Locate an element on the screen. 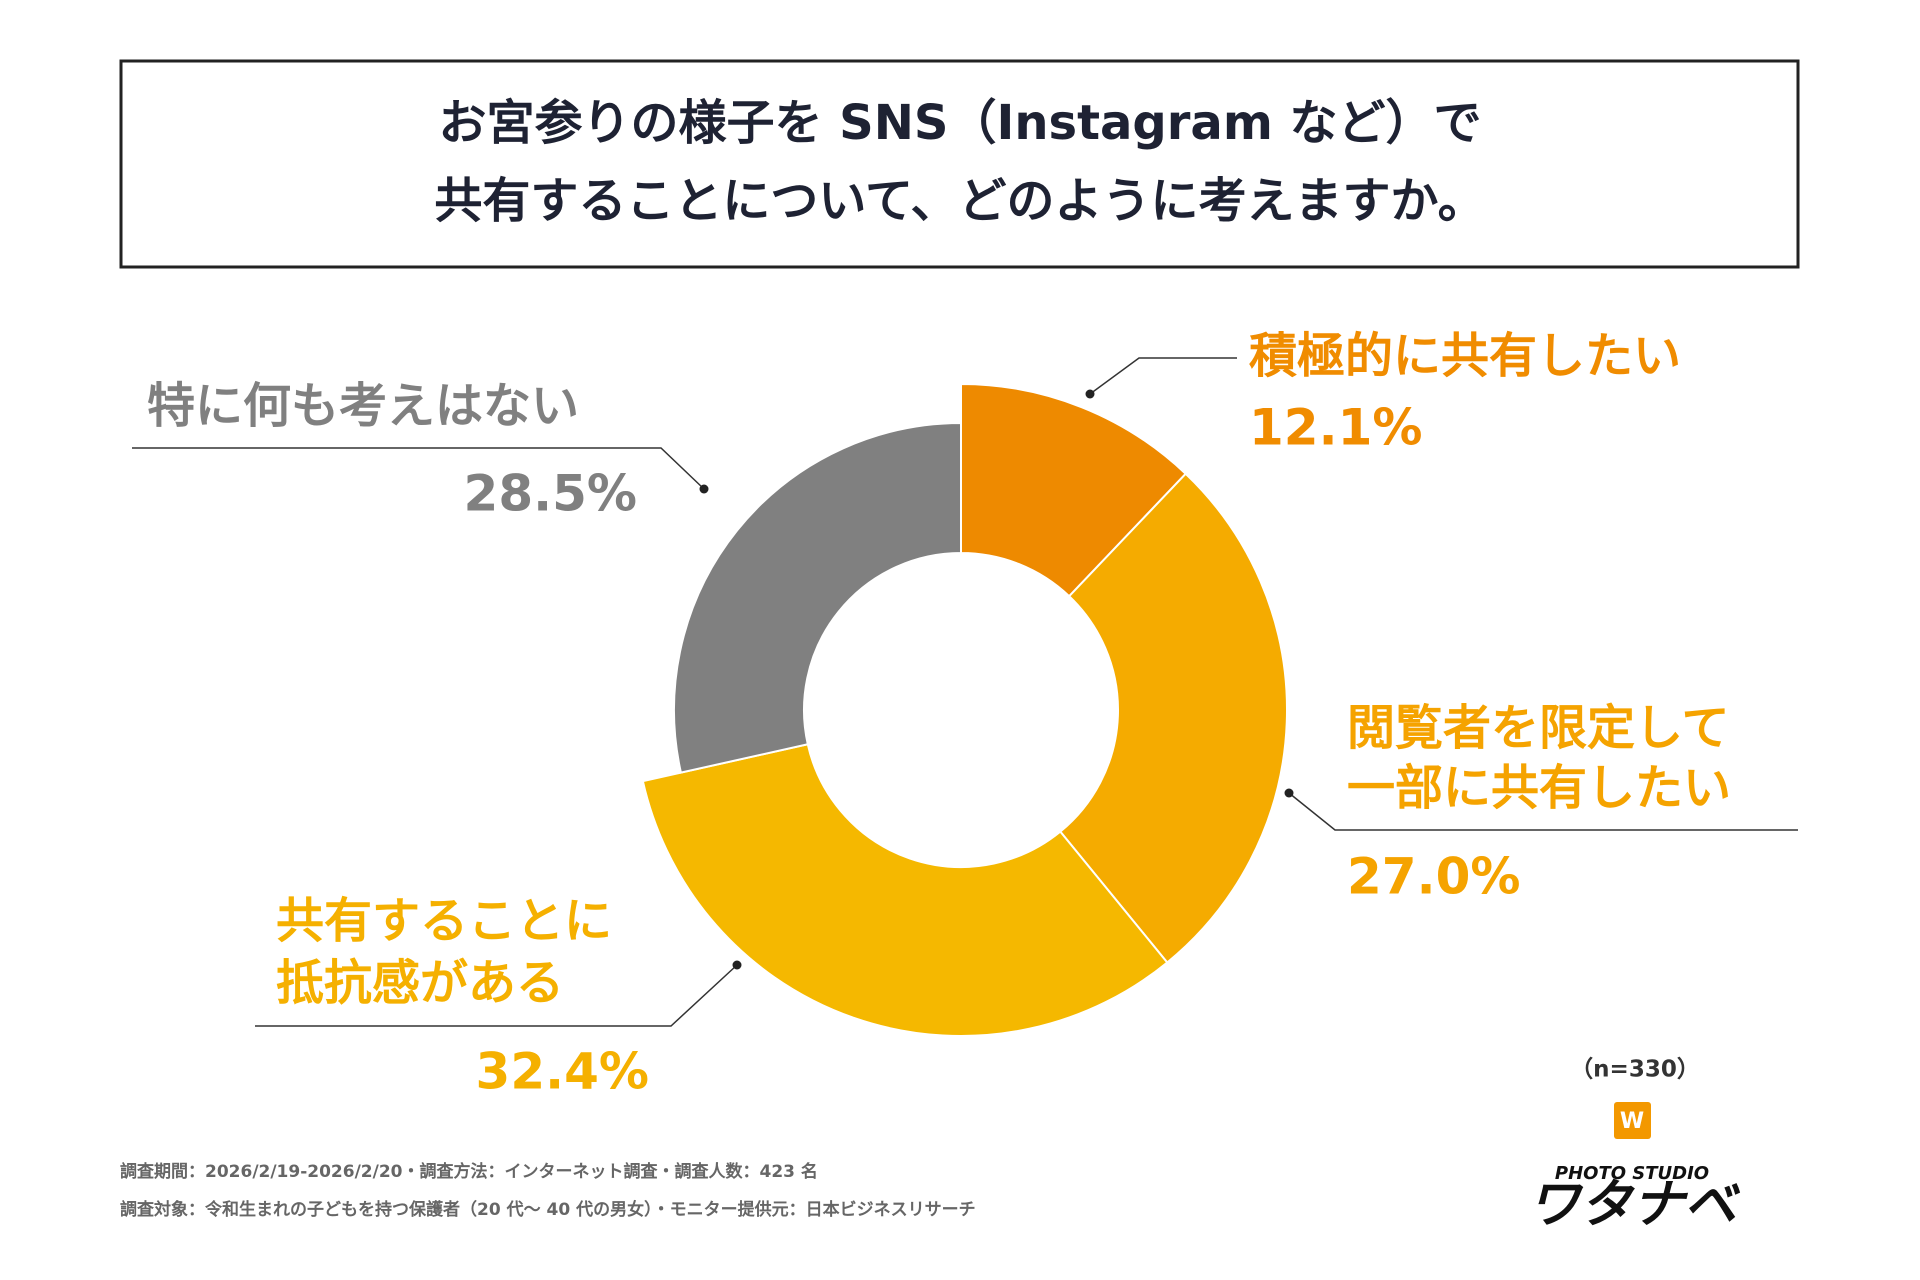 This screenshot has height=1280, width=1920. value-label: 32.4% is located at coordinates (562, 1072).